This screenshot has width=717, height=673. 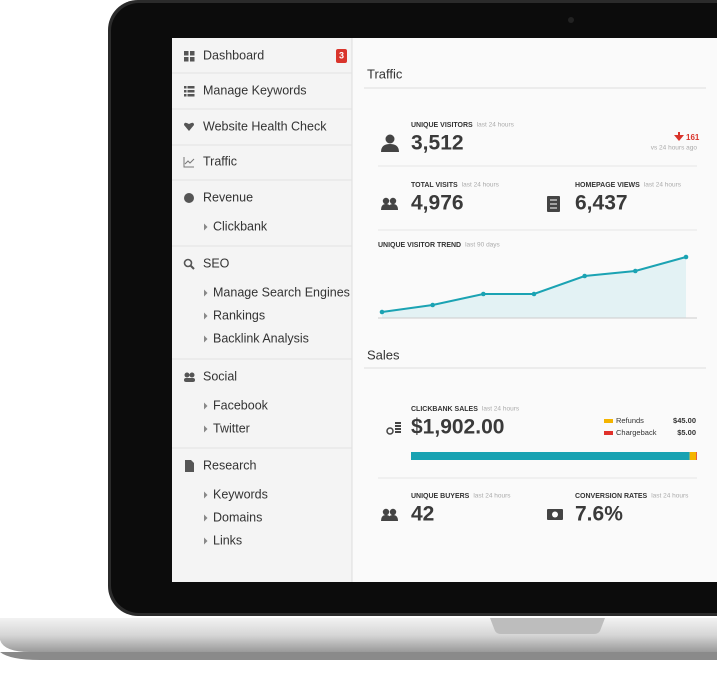 I want to click on stat-value: 6,437, so click(x=601, y=203).